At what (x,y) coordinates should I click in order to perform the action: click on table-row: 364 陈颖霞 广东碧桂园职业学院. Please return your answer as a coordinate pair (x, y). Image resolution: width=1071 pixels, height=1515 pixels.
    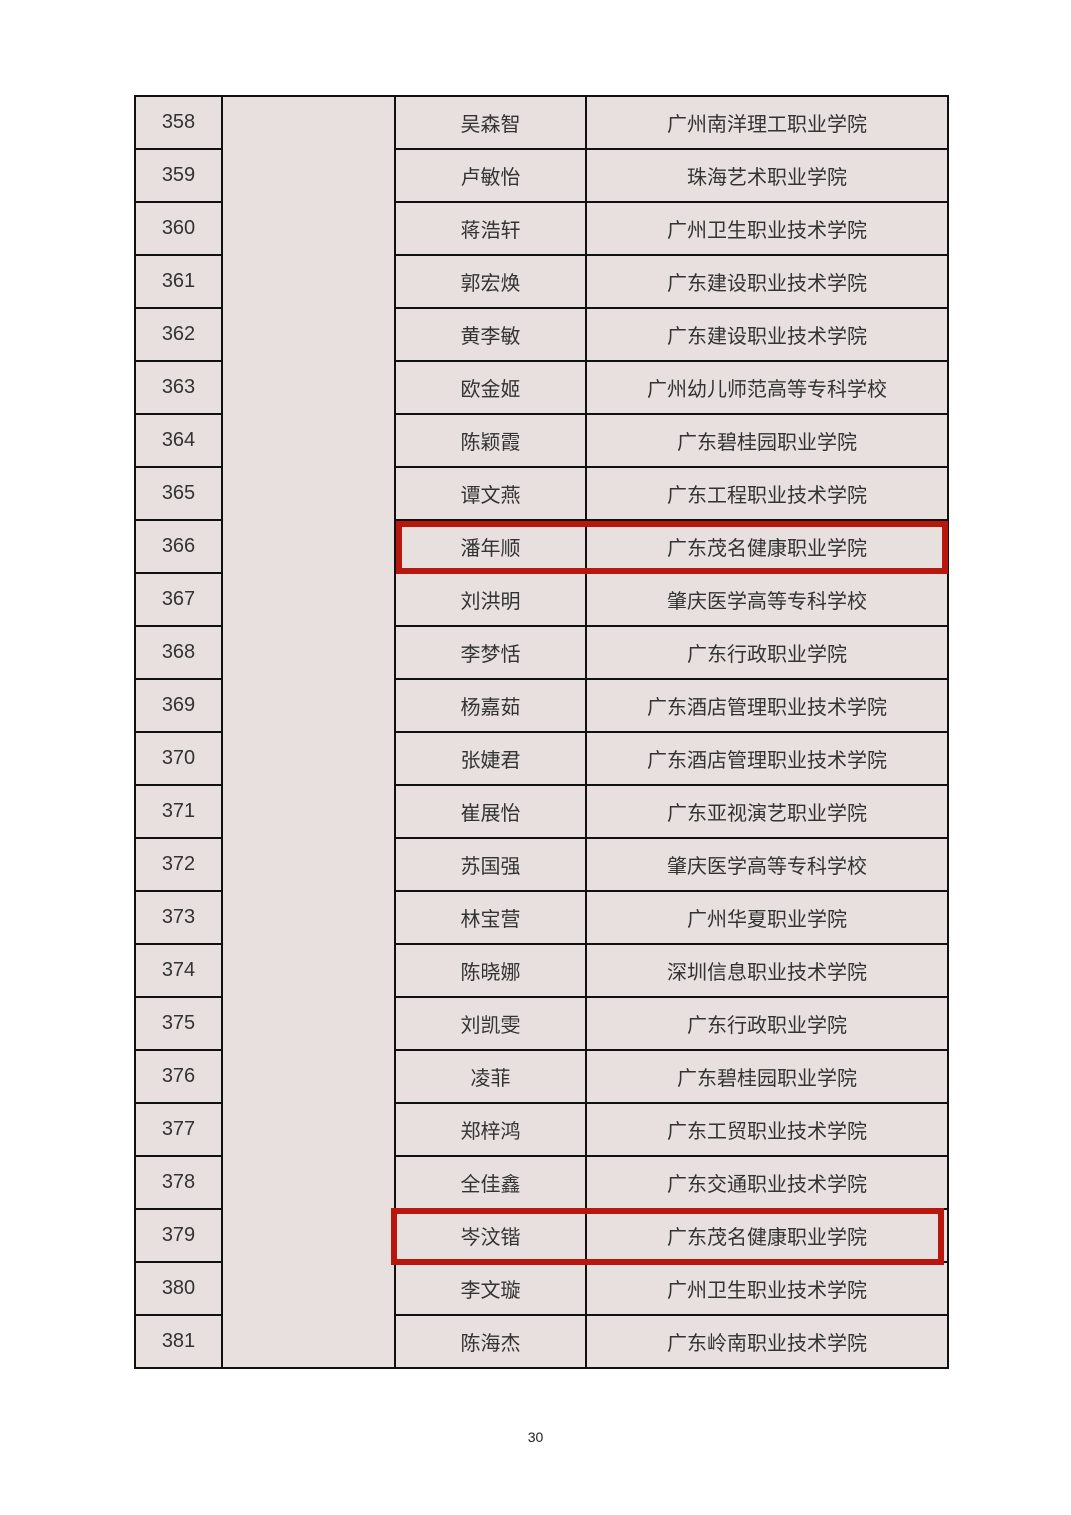
    Looking at the image, I should click on (541, 440).